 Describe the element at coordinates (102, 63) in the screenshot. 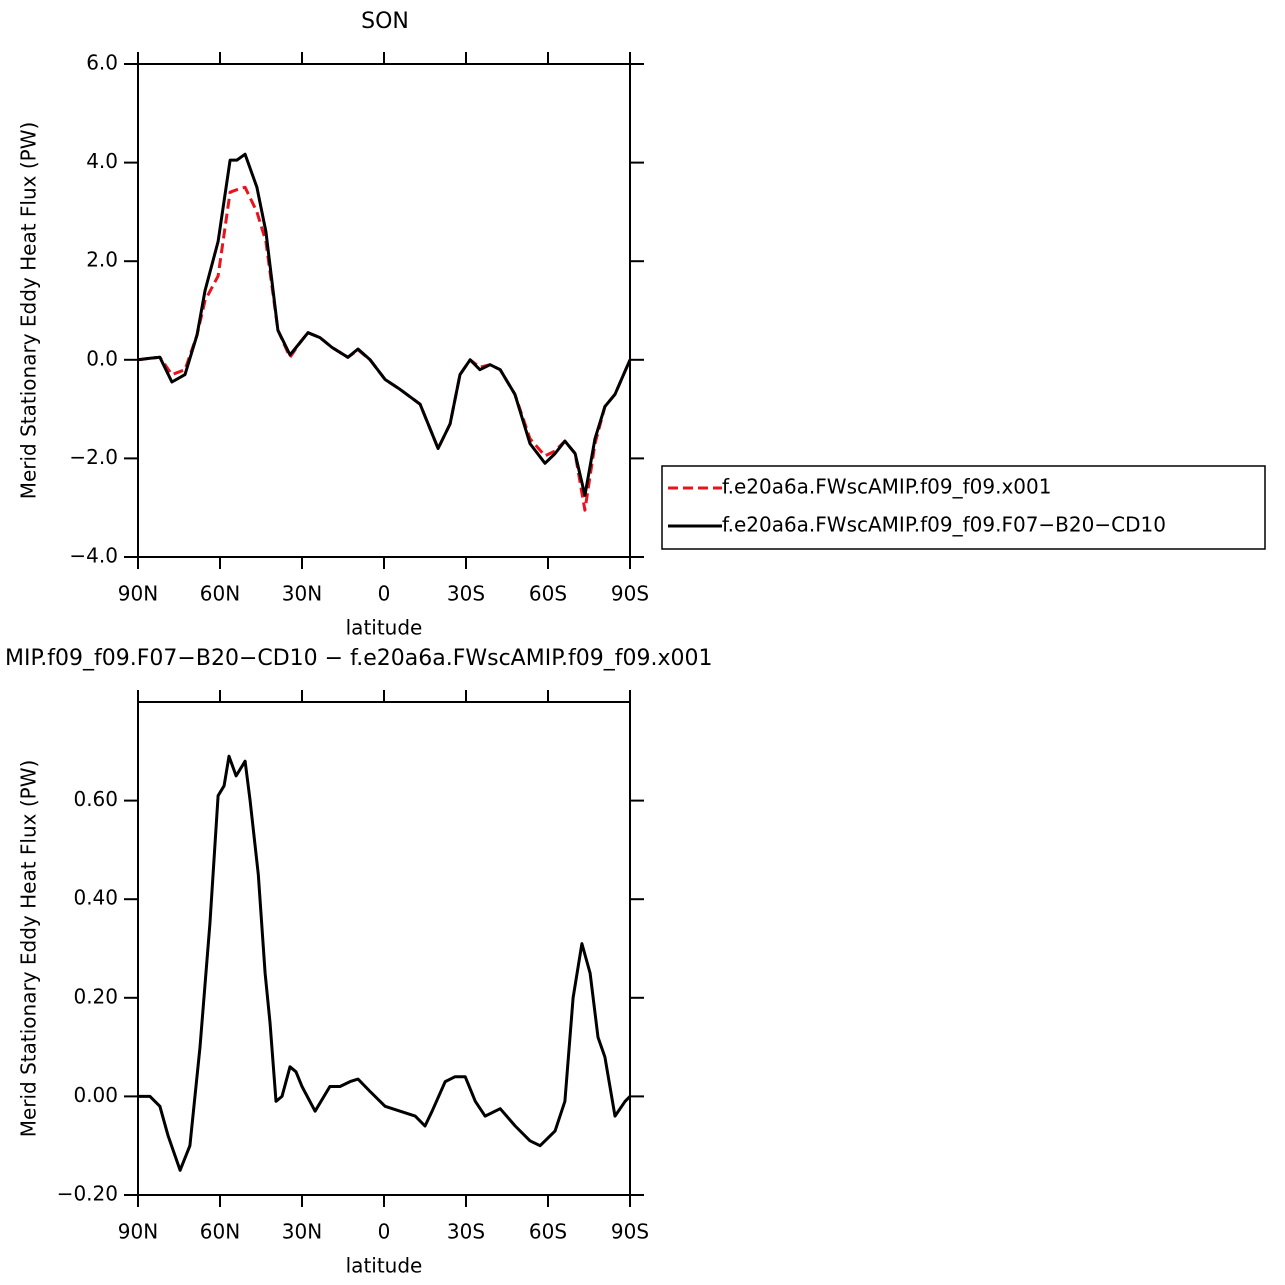

I see `y-tick-label: 6.0` at that location.